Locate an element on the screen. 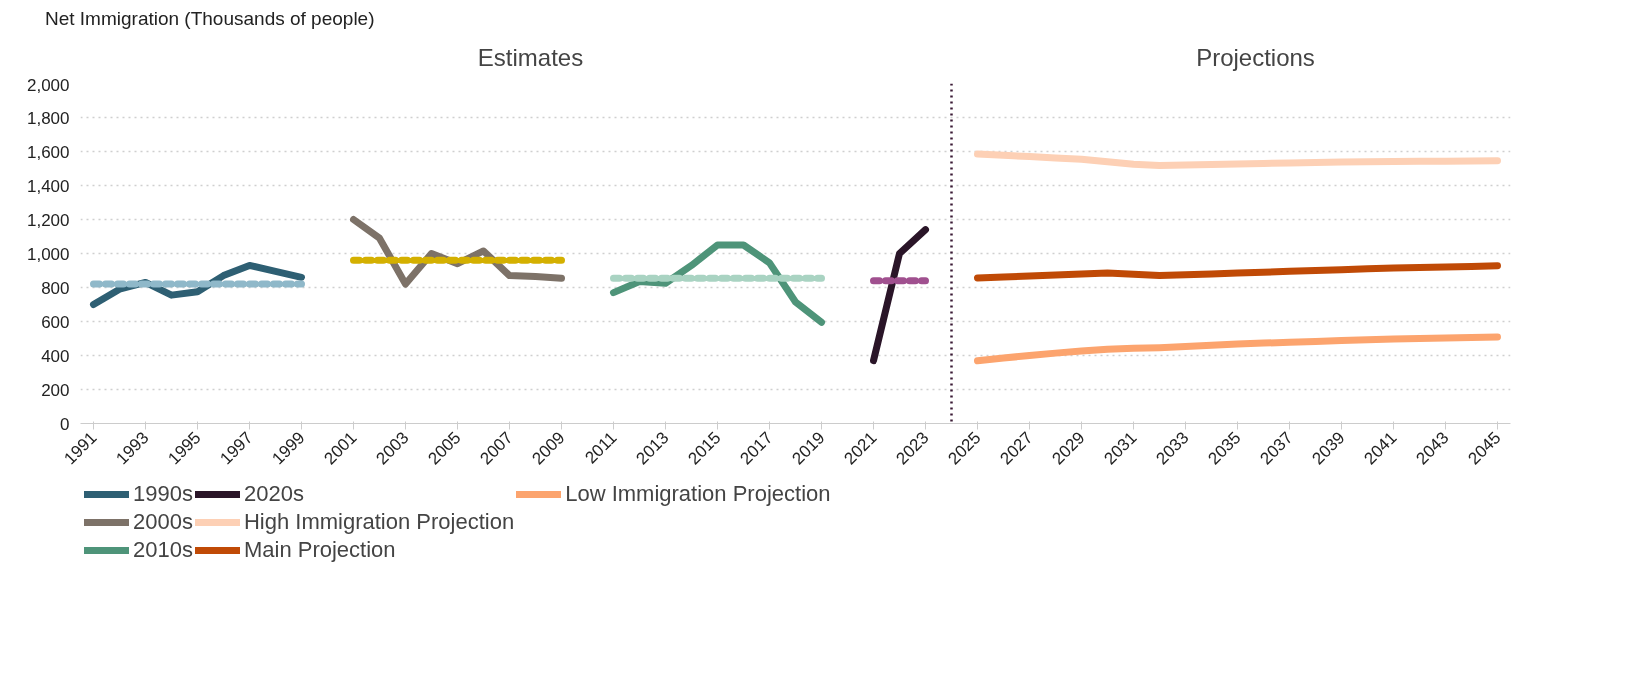 This screenshot has width=1627, height=699. y-tick-label: 2,000 is located at coordinates (48, 85).